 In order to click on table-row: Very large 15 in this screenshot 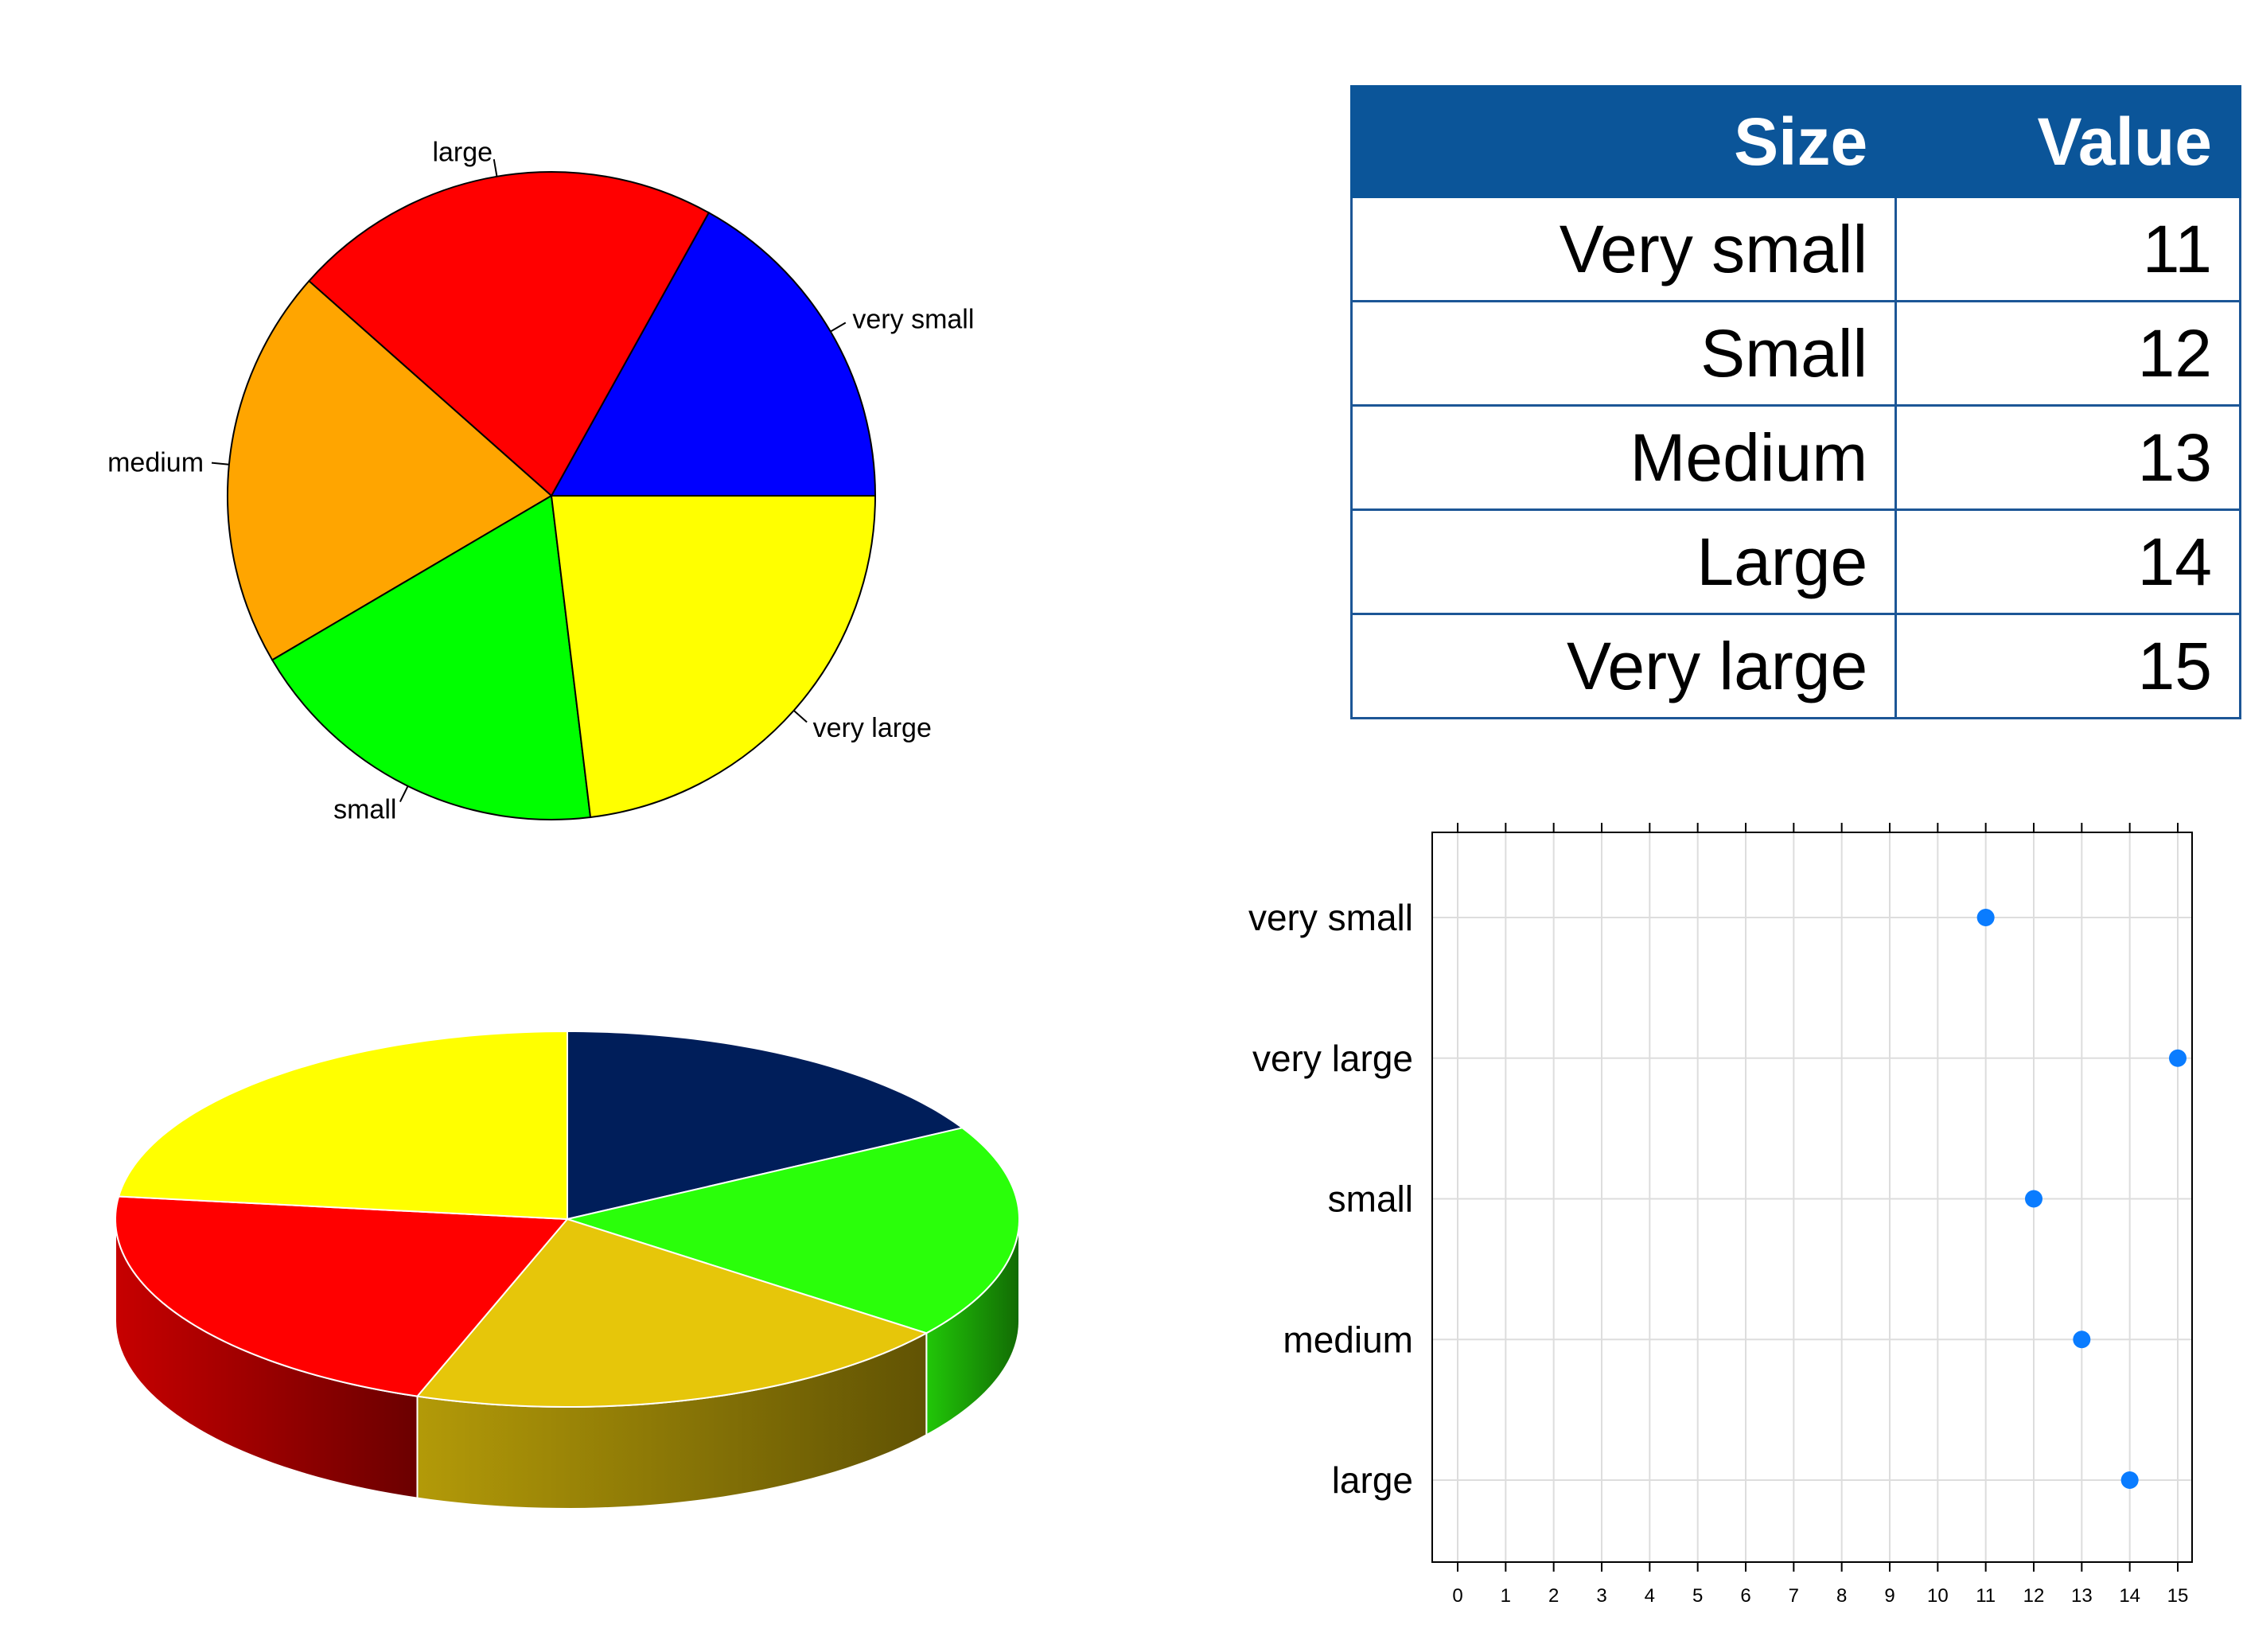, I will do `click(1795, 666)`.